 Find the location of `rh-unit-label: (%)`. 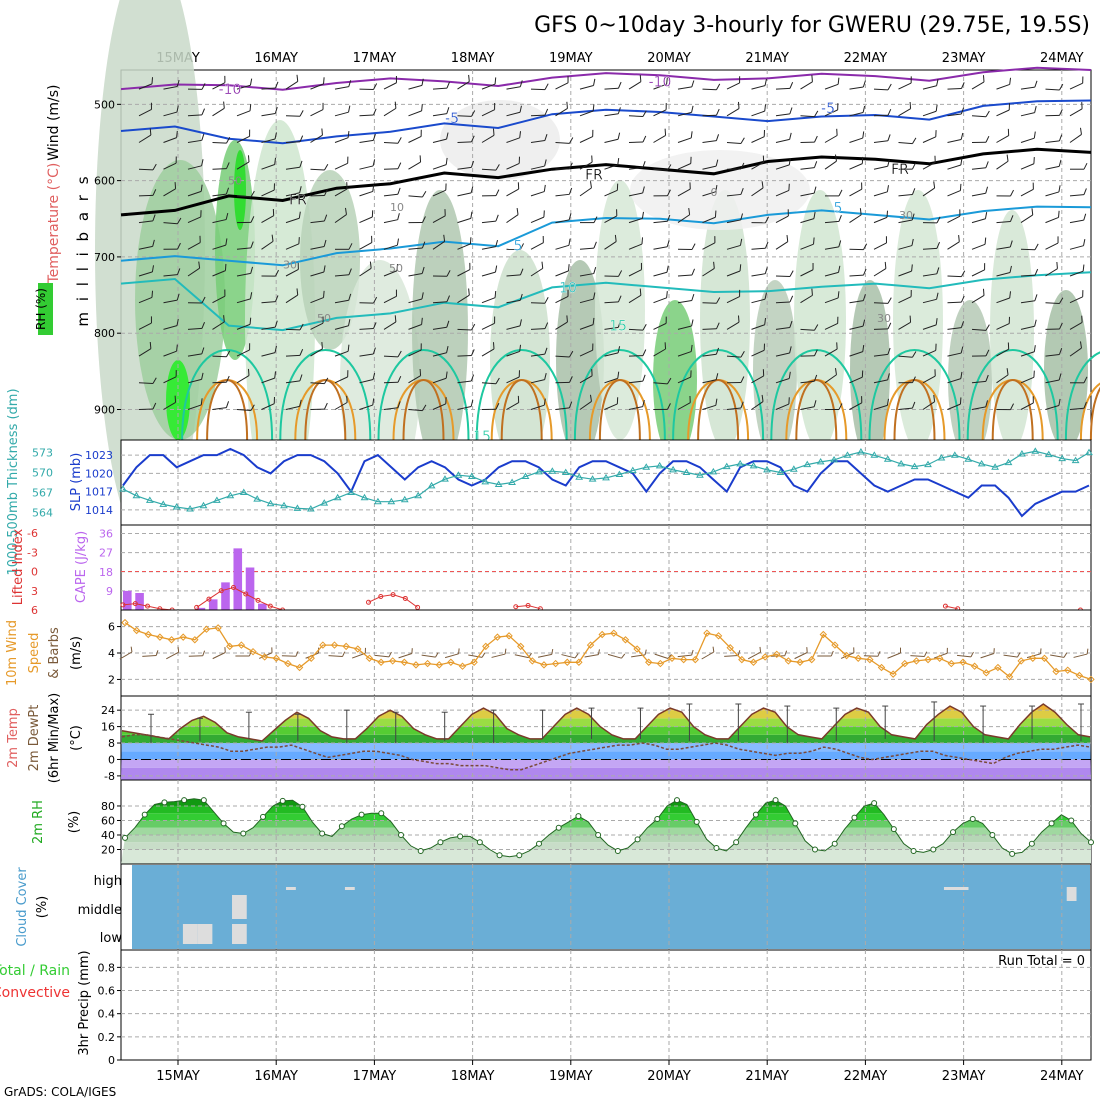

rh-unit-label: (%) is located at coordinates (74, 822).